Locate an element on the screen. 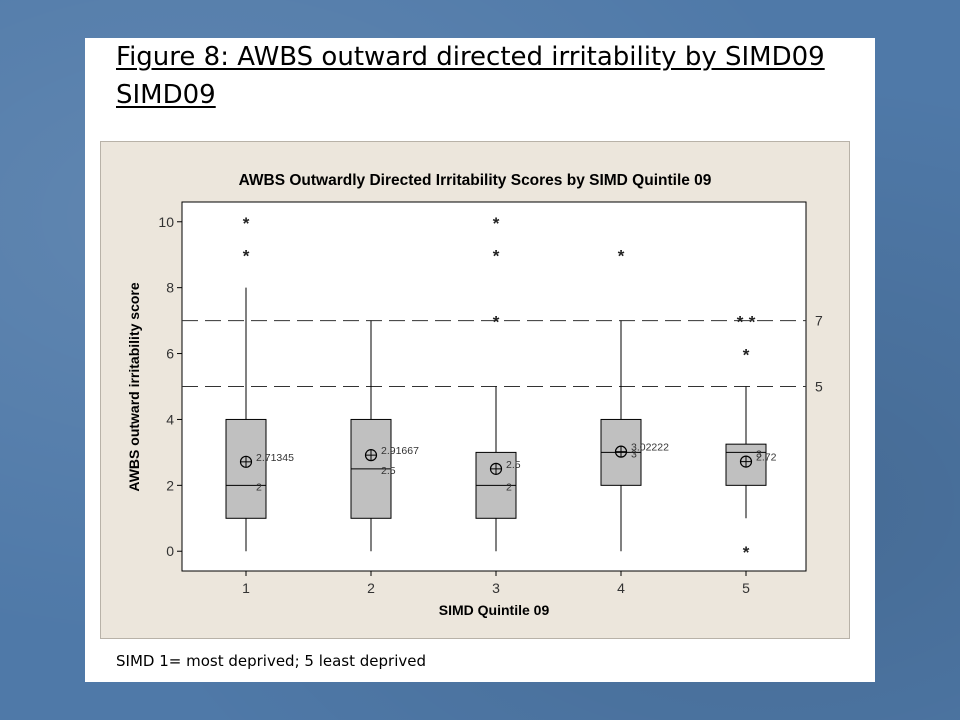 The image size is (960, 720). mean-value-label: 2.71345 is located at coordinates (275, 458).